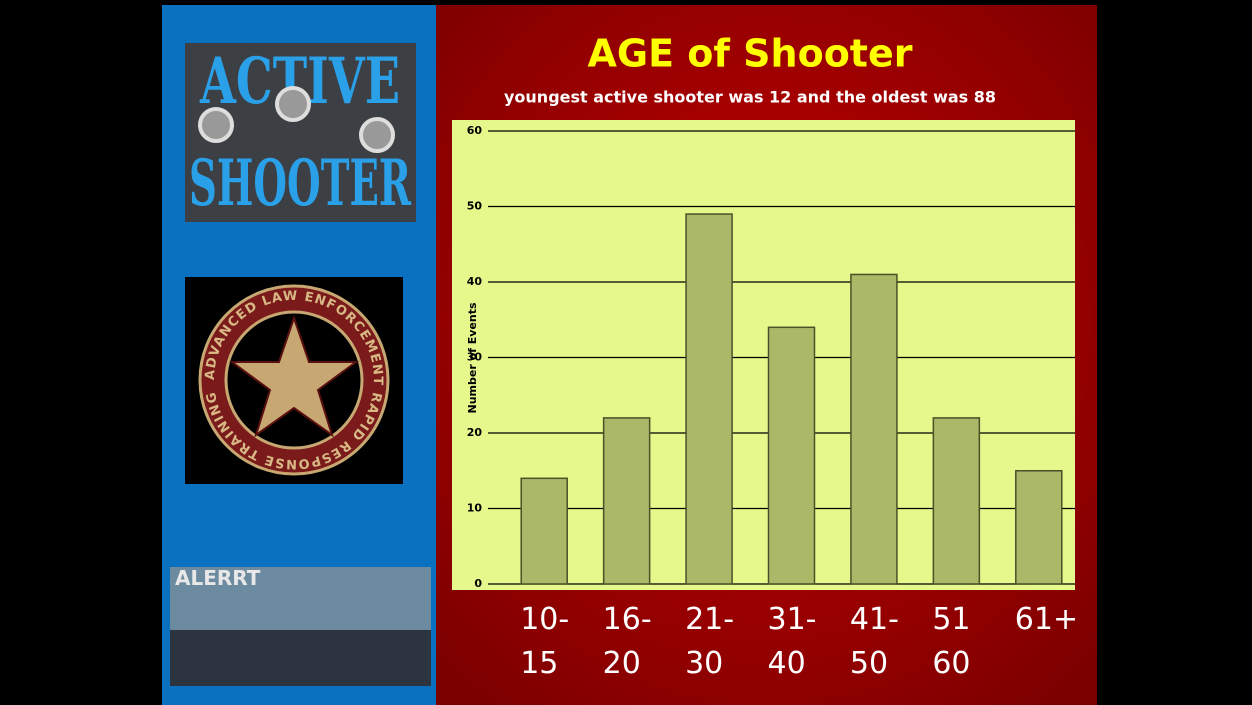 Image resolution: width=1252 pixels, height=705 pixels. I want to click on x-tick-label: 31- 40, so click(792, 641).